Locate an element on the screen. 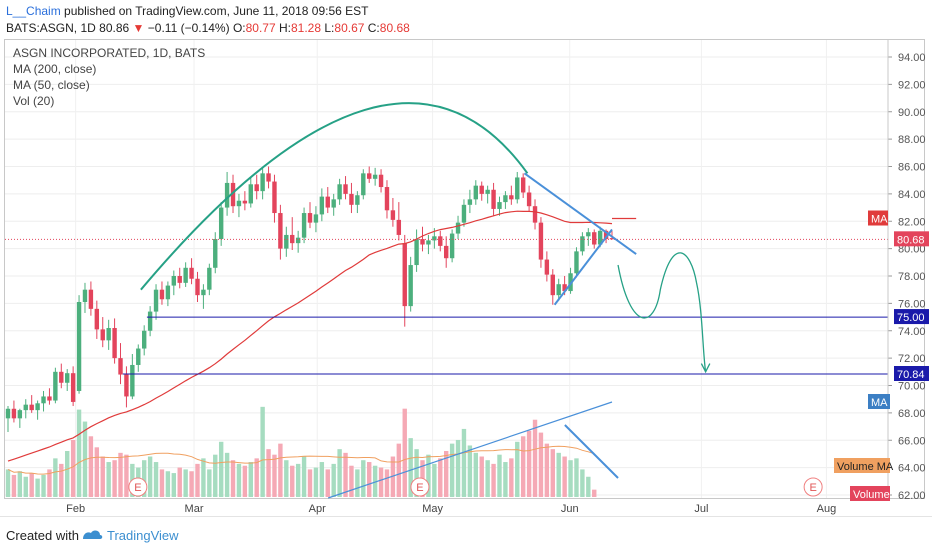 The width and height of the screenshot is (932, 551). volume-ma-tag: Volume MA is located at coordinates (864, 465).